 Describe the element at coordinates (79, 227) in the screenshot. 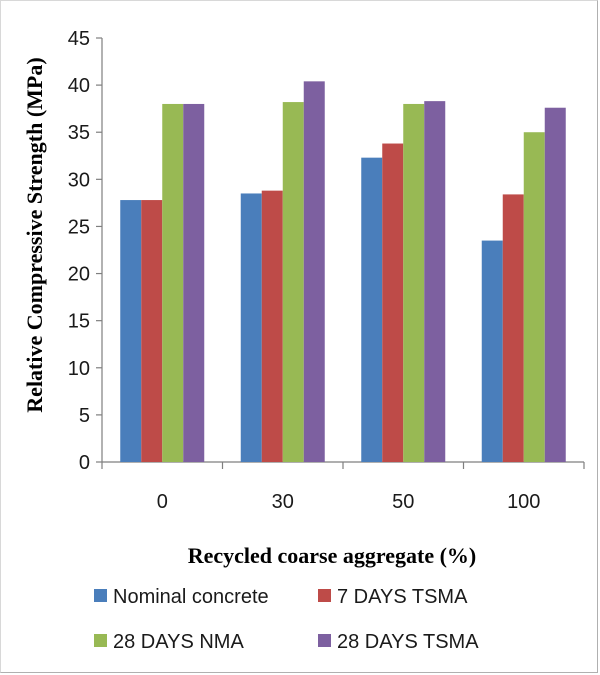

I see `y-tick-label: 25` at that location.